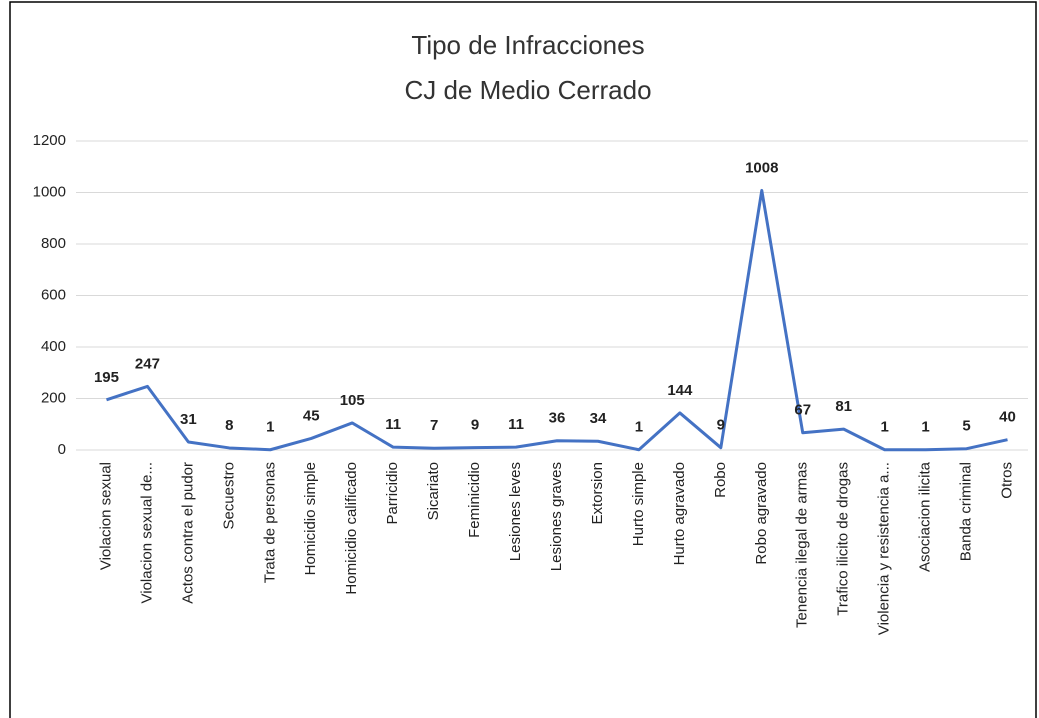  I want to click on y-tick-label: 800, so click(53, 243).